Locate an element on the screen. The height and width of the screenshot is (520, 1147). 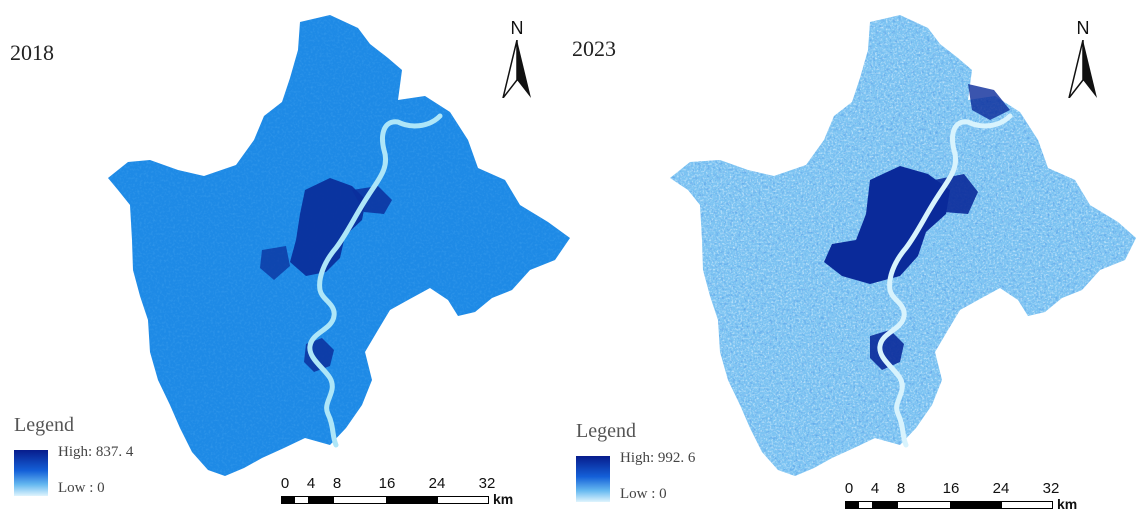
map-year-label: 2018 is located at coordinates (32, 52).